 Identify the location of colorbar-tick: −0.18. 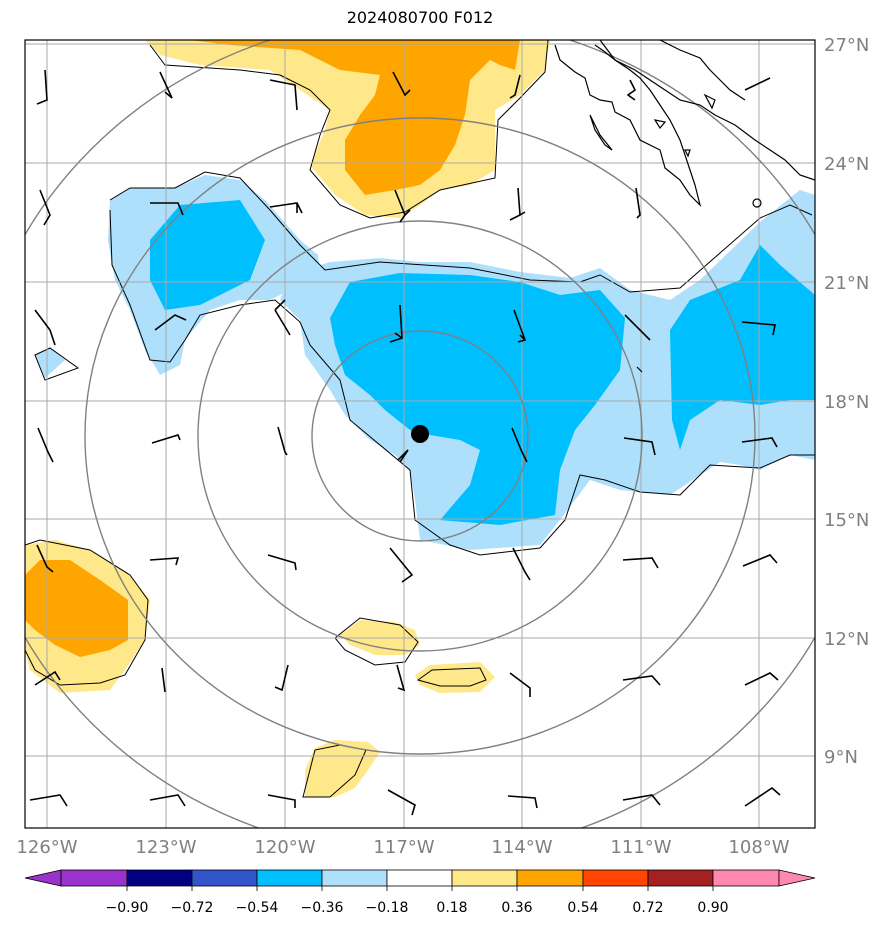
(387, 908).